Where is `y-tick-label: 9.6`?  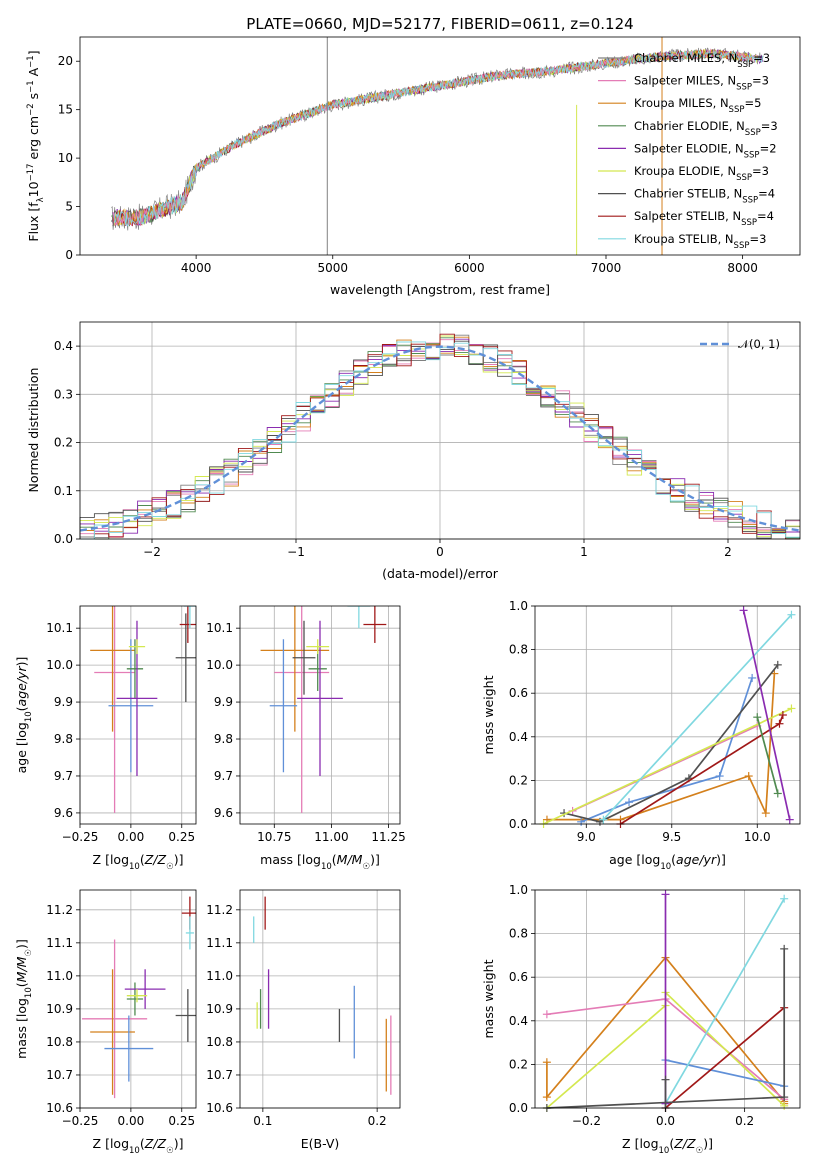 y-tick-label: 9.6 is located at coordinates (63, 813).